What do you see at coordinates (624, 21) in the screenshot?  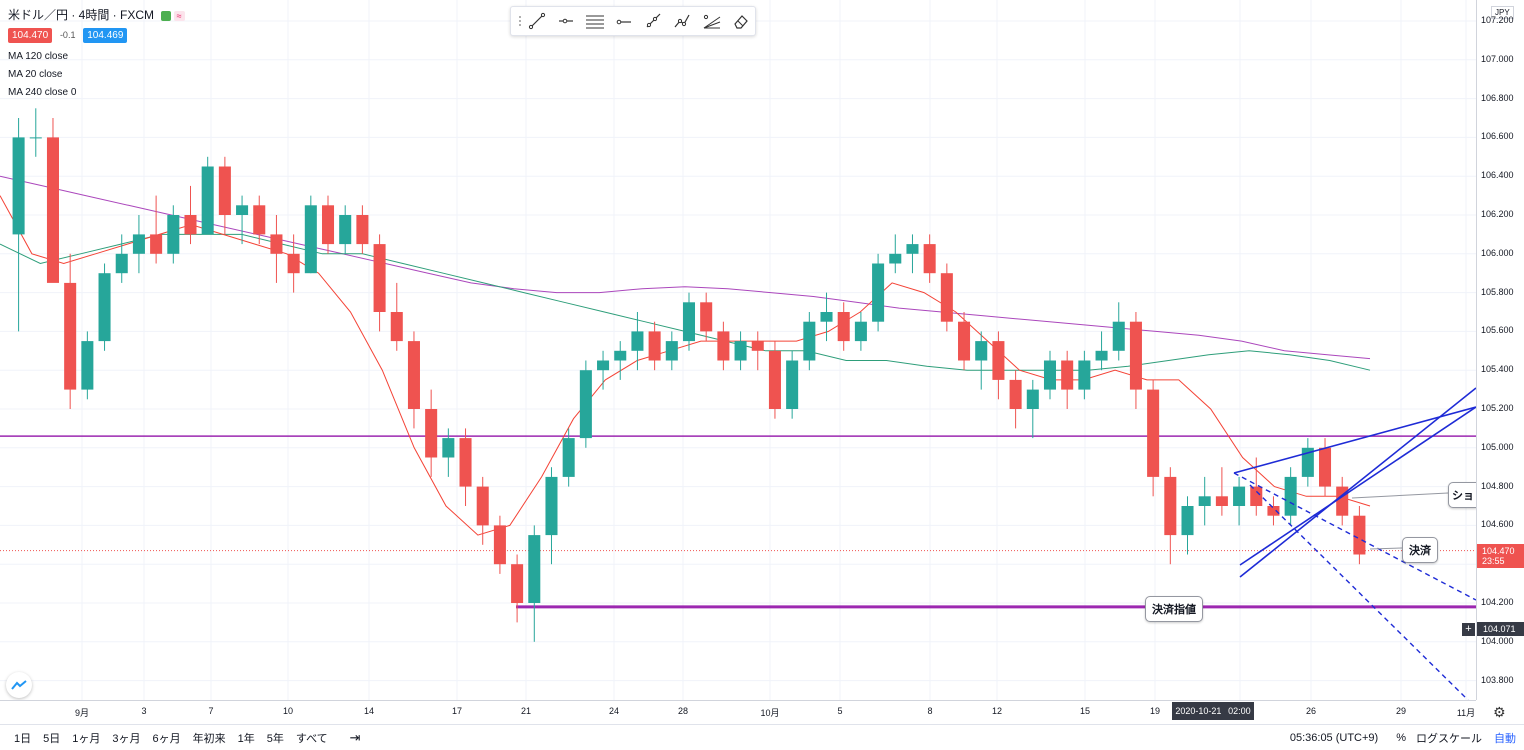 I see `horizontal-line-icon` at bounding box center [624, 21].